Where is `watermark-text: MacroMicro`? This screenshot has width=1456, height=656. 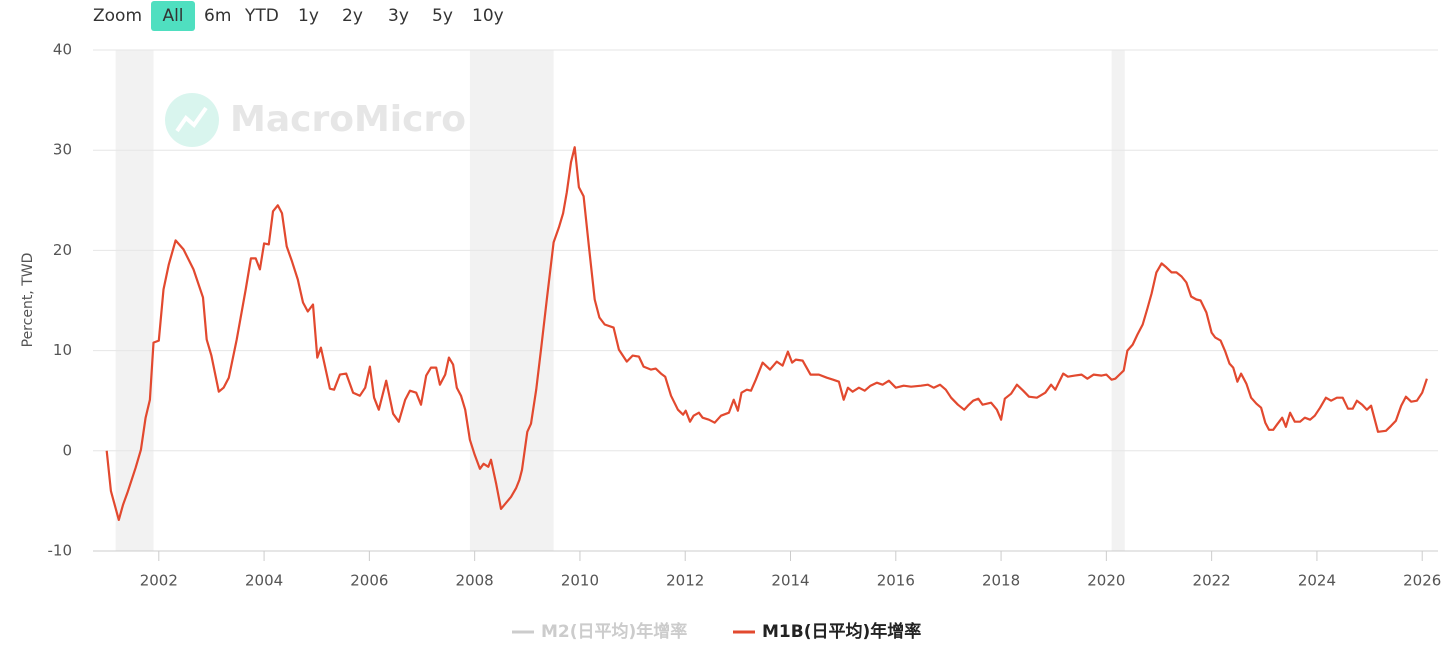
watermark-text: MacroMicro is located at coordinates (348, 119).